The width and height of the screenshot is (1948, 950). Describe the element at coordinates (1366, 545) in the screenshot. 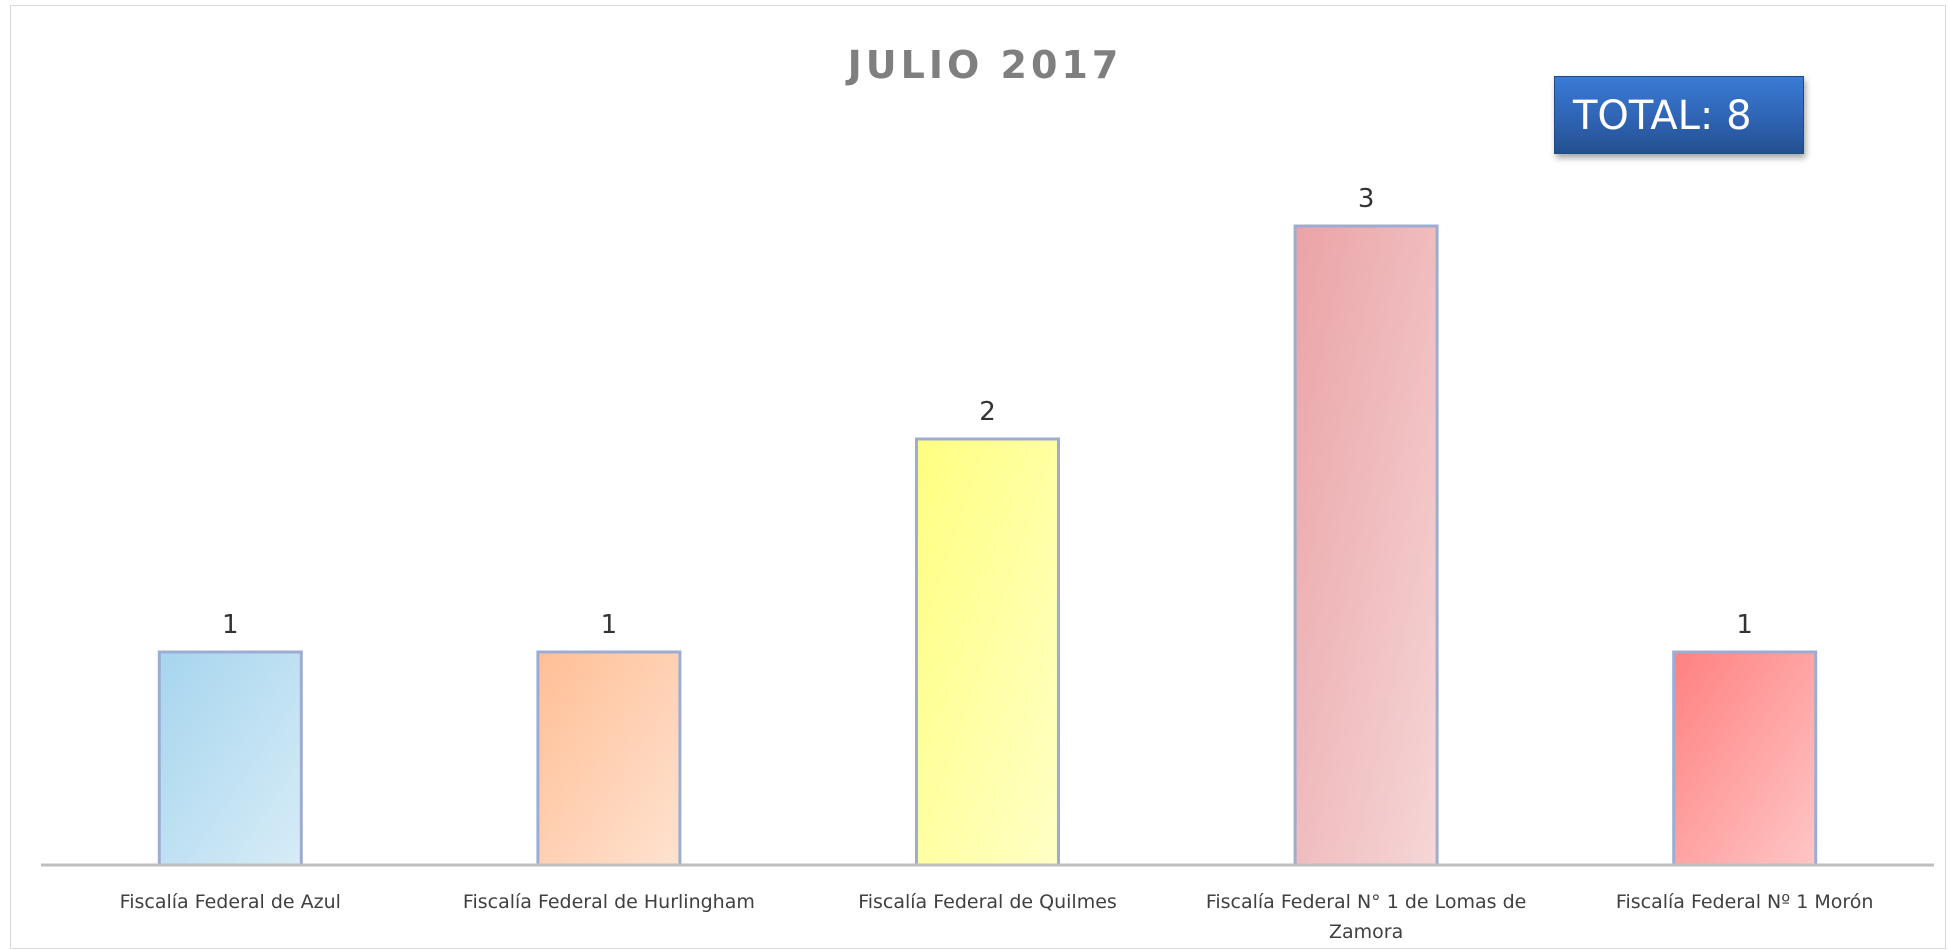

I see `bar-fiscalia-federal-n-1-de-lomas-de-zamora` at that location.